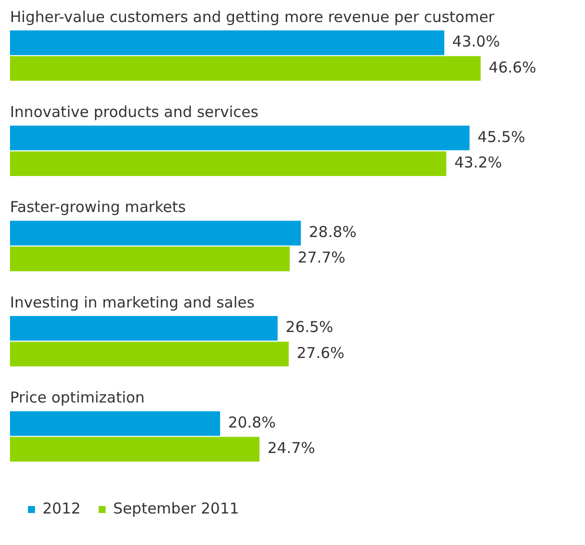 This screenshot has height=545, width=585. Describe the element at coordinates (61, 508) in the screenshot. I see `legend-label: 2012` at that location.